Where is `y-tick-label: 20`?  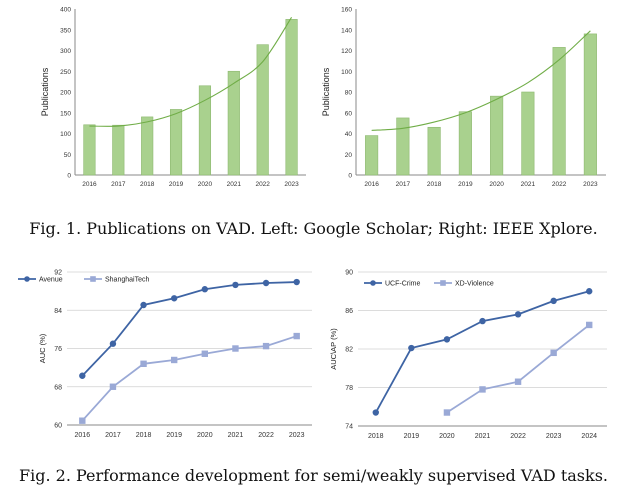
y-tick-label: 20 is located at coordinates (349, 155).